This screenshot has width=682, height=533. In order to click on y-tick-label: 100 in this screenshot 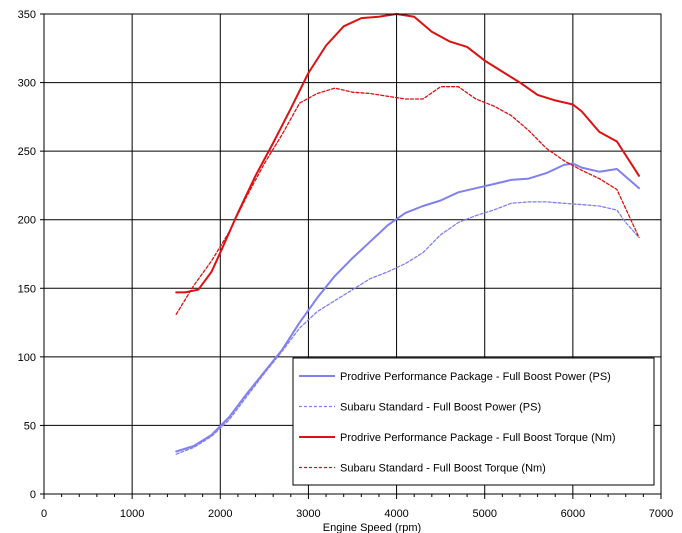, I will do `click(27, 358)`.